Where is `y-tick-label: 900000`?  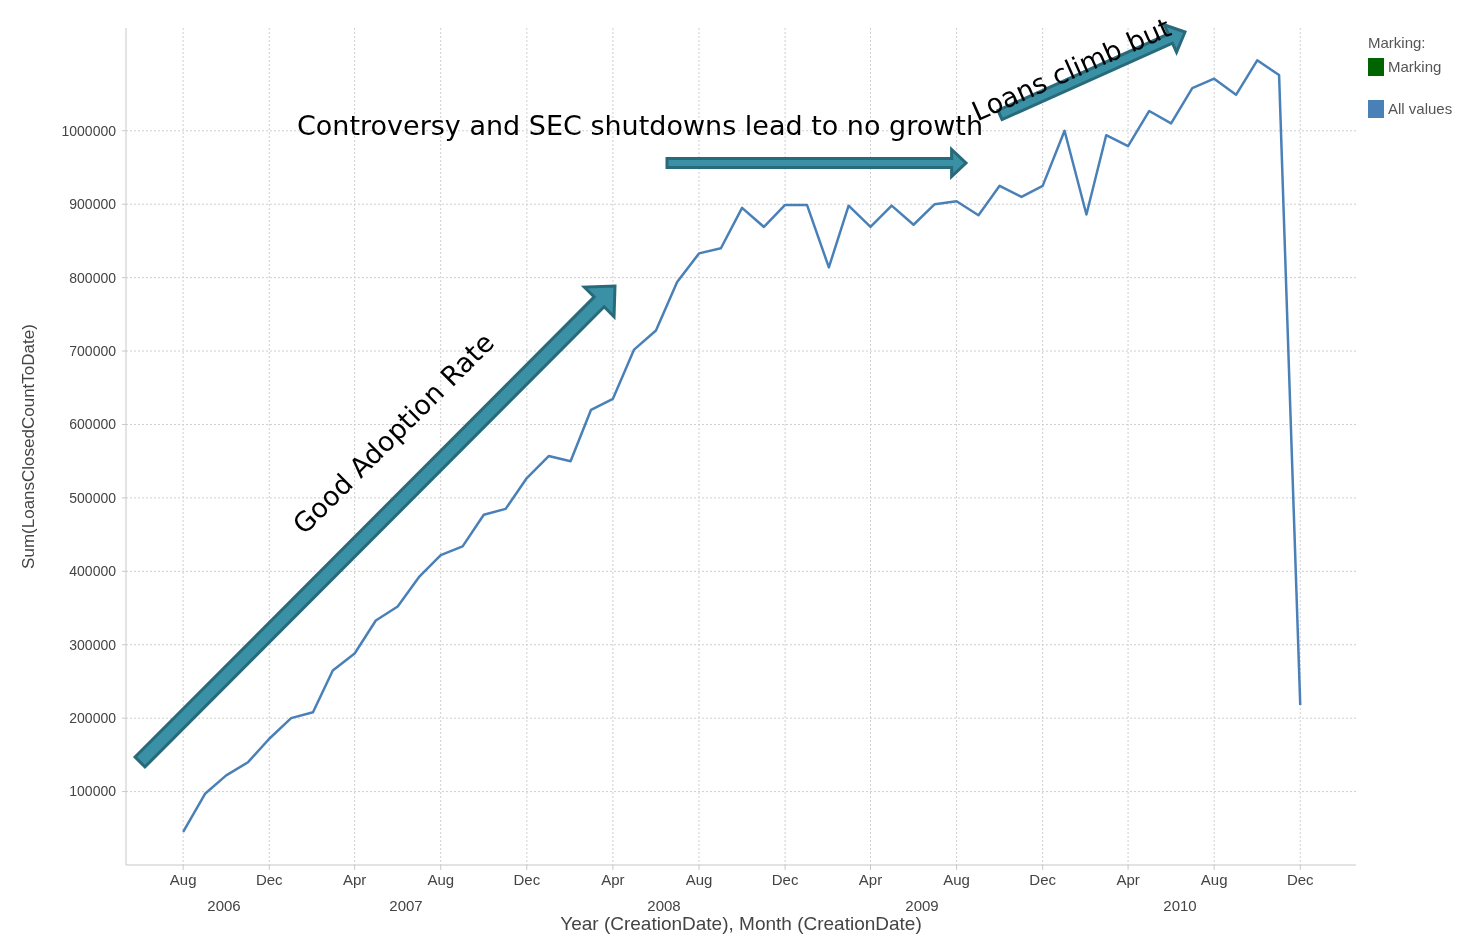 y-tick-label: 900000 is located at coordinates (93, 204).